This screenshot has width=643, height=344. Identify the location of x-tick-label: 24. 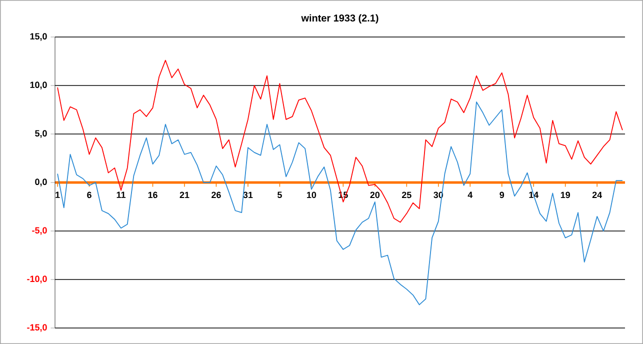
(597, 195).